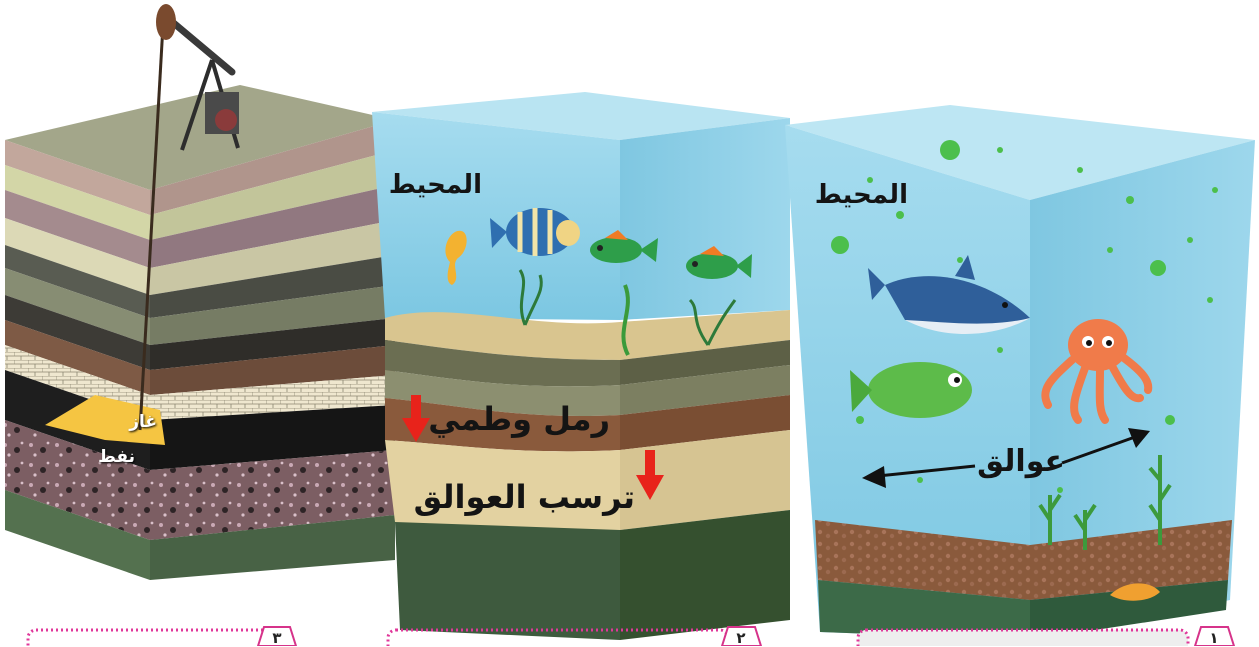 The image size is (1259, 647). I want to click on well-pipe, so click(151, 227).